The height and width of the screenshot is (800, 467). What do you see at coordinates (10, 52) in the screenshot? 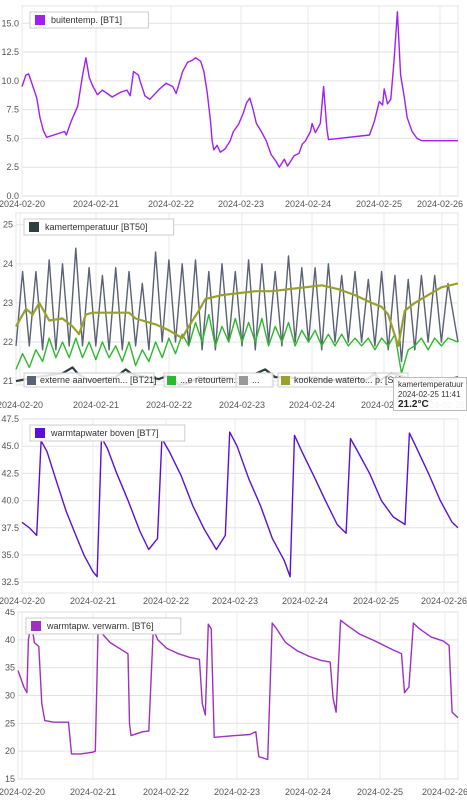
I see `y-tick-label: 12.5` at bounding box center [10, 52].